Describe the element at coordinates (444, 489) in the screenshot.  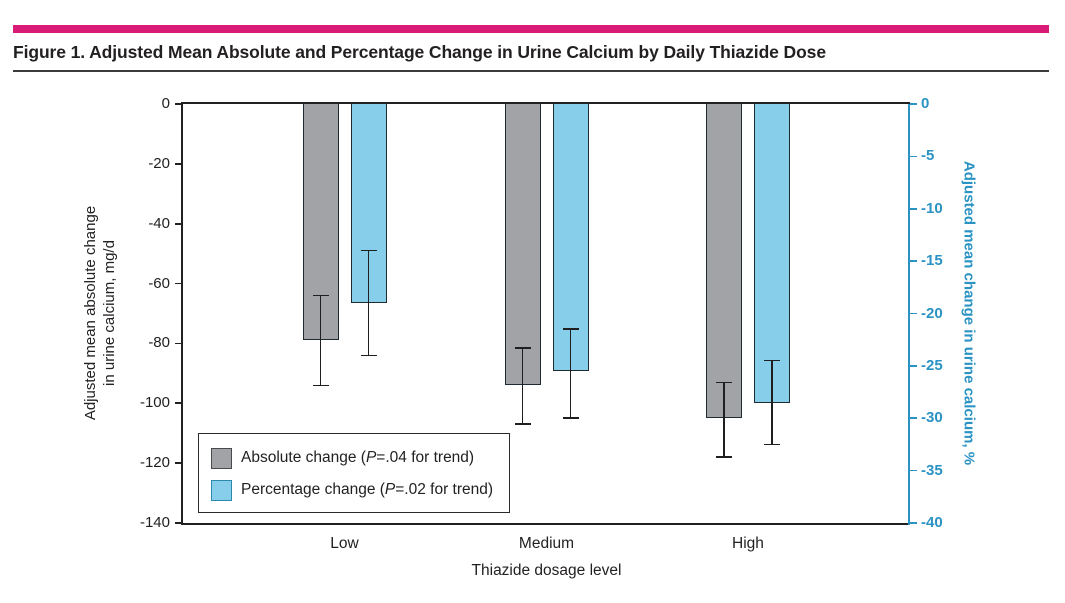
I see `legend-text-post: =.02 for trend)` at that location.